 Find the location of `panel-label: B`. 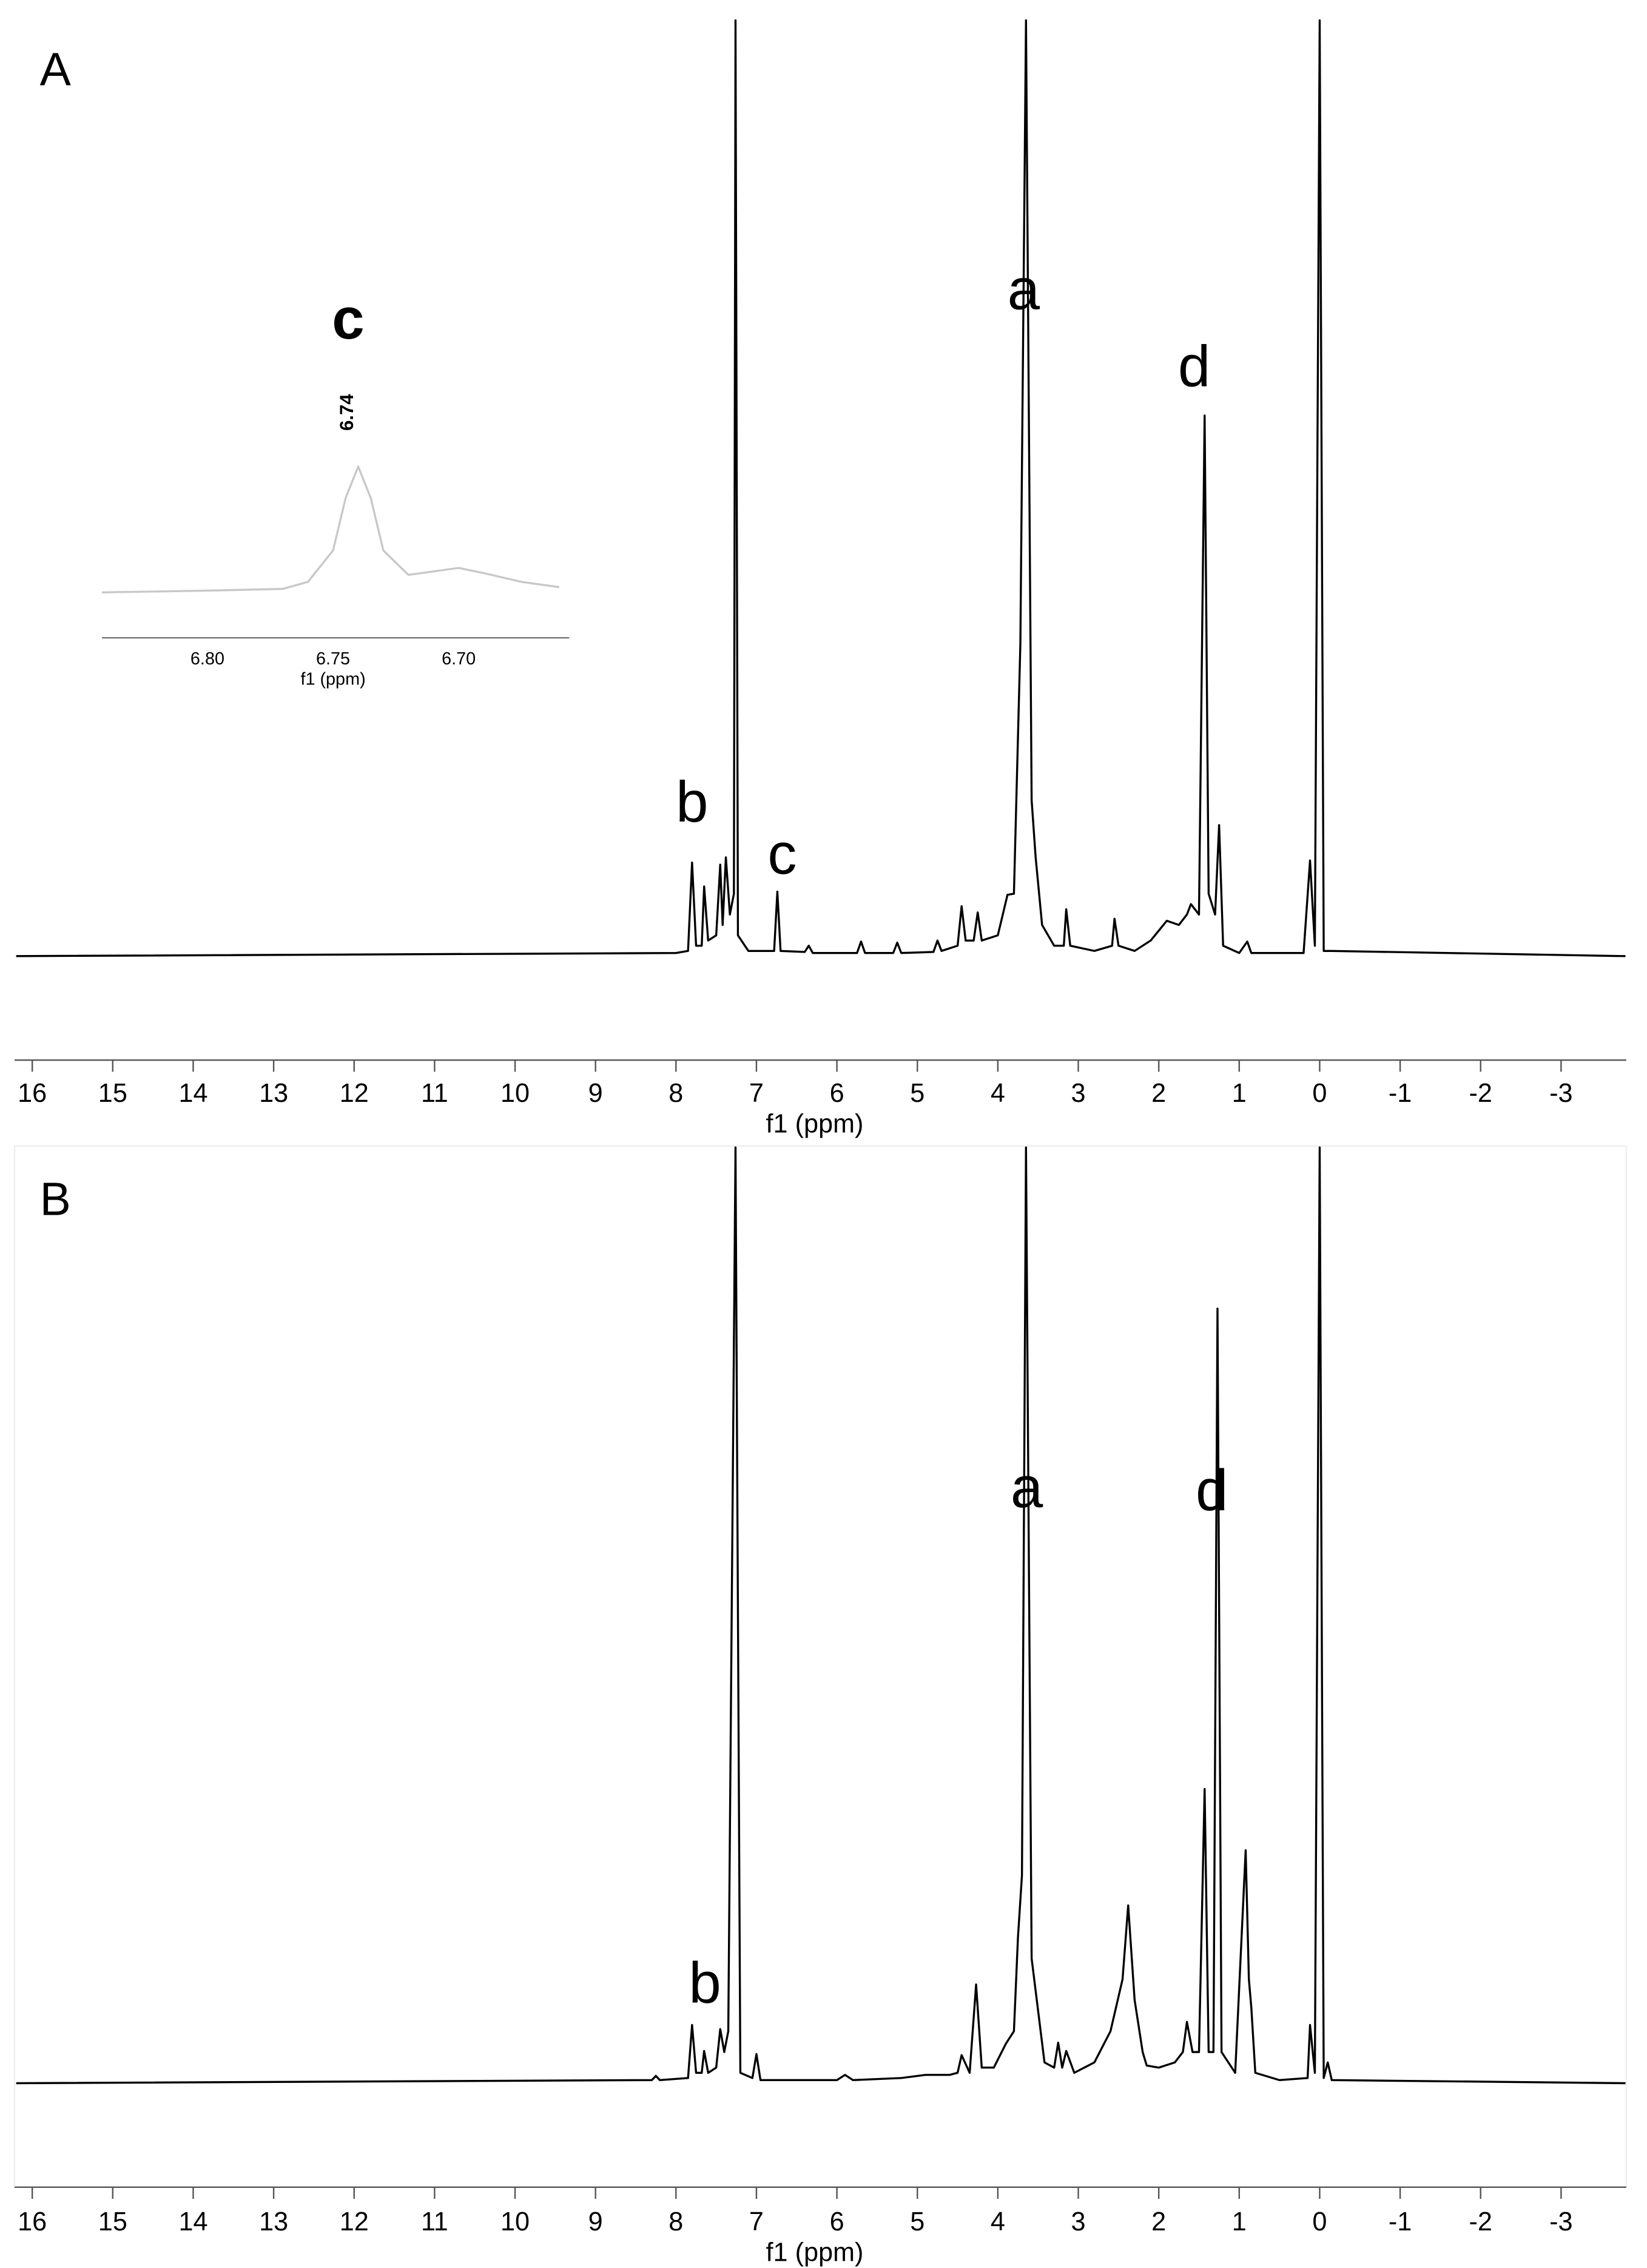

panel-label: B is located at coordinates (55, 1199).